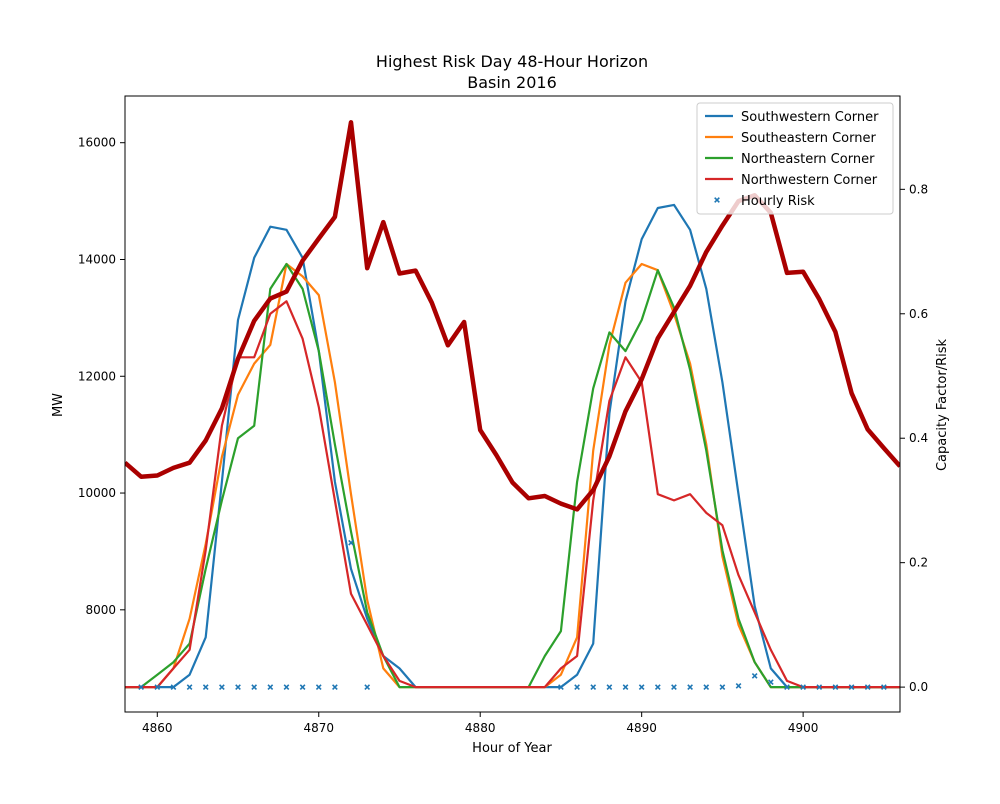  What do you see at coordinates (809, 180) in the screenshot?
I see `legend-label: Northwestern Corner` at bounding box center [809, 180].